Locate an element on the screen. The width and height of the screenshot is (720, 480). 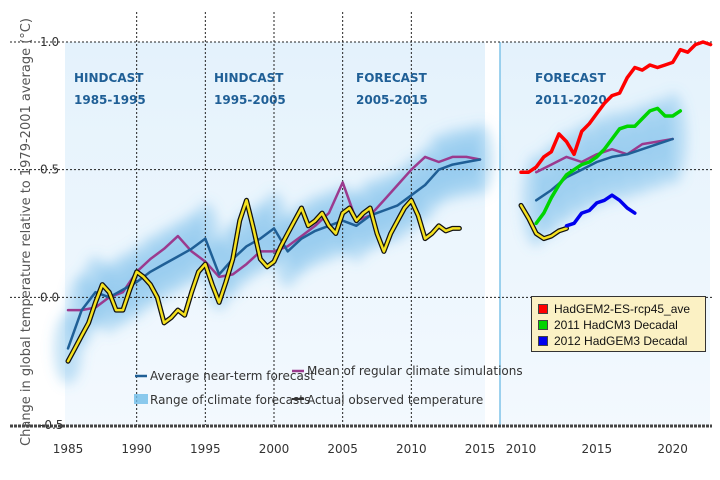
section-3-title: FORECAST is located at coordinates (392, 78).